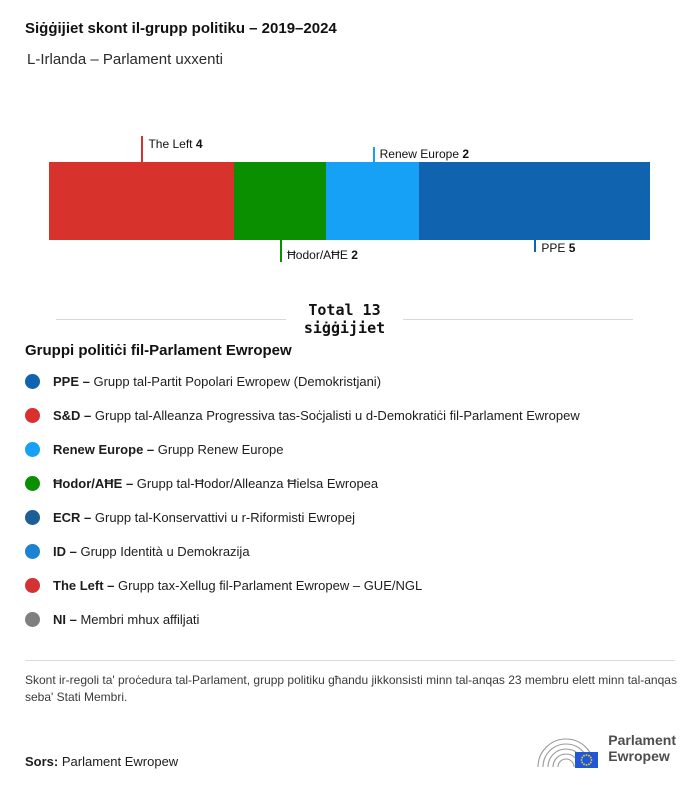  Describe the element at coordinates (42, 761) in the screenshot. I see `source-label: Sors:` at that location.